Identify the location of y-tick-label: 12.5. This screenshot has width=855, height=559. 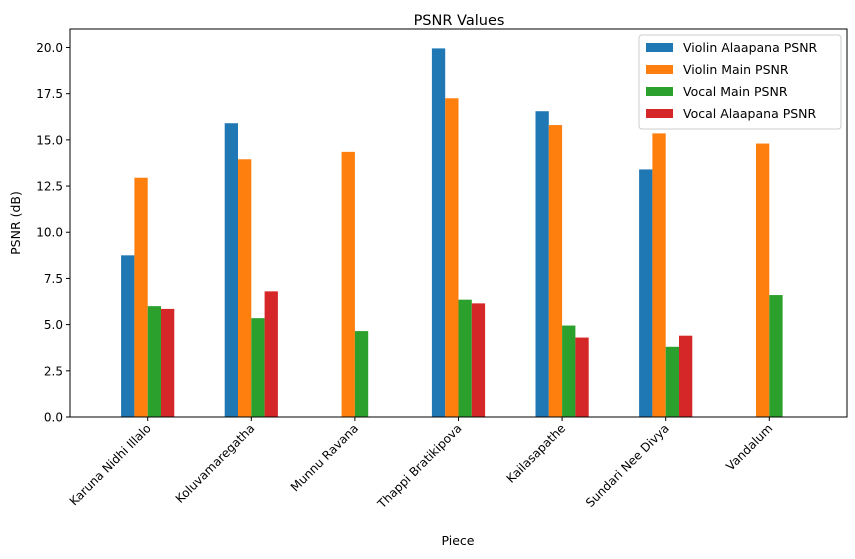
(49, 187).